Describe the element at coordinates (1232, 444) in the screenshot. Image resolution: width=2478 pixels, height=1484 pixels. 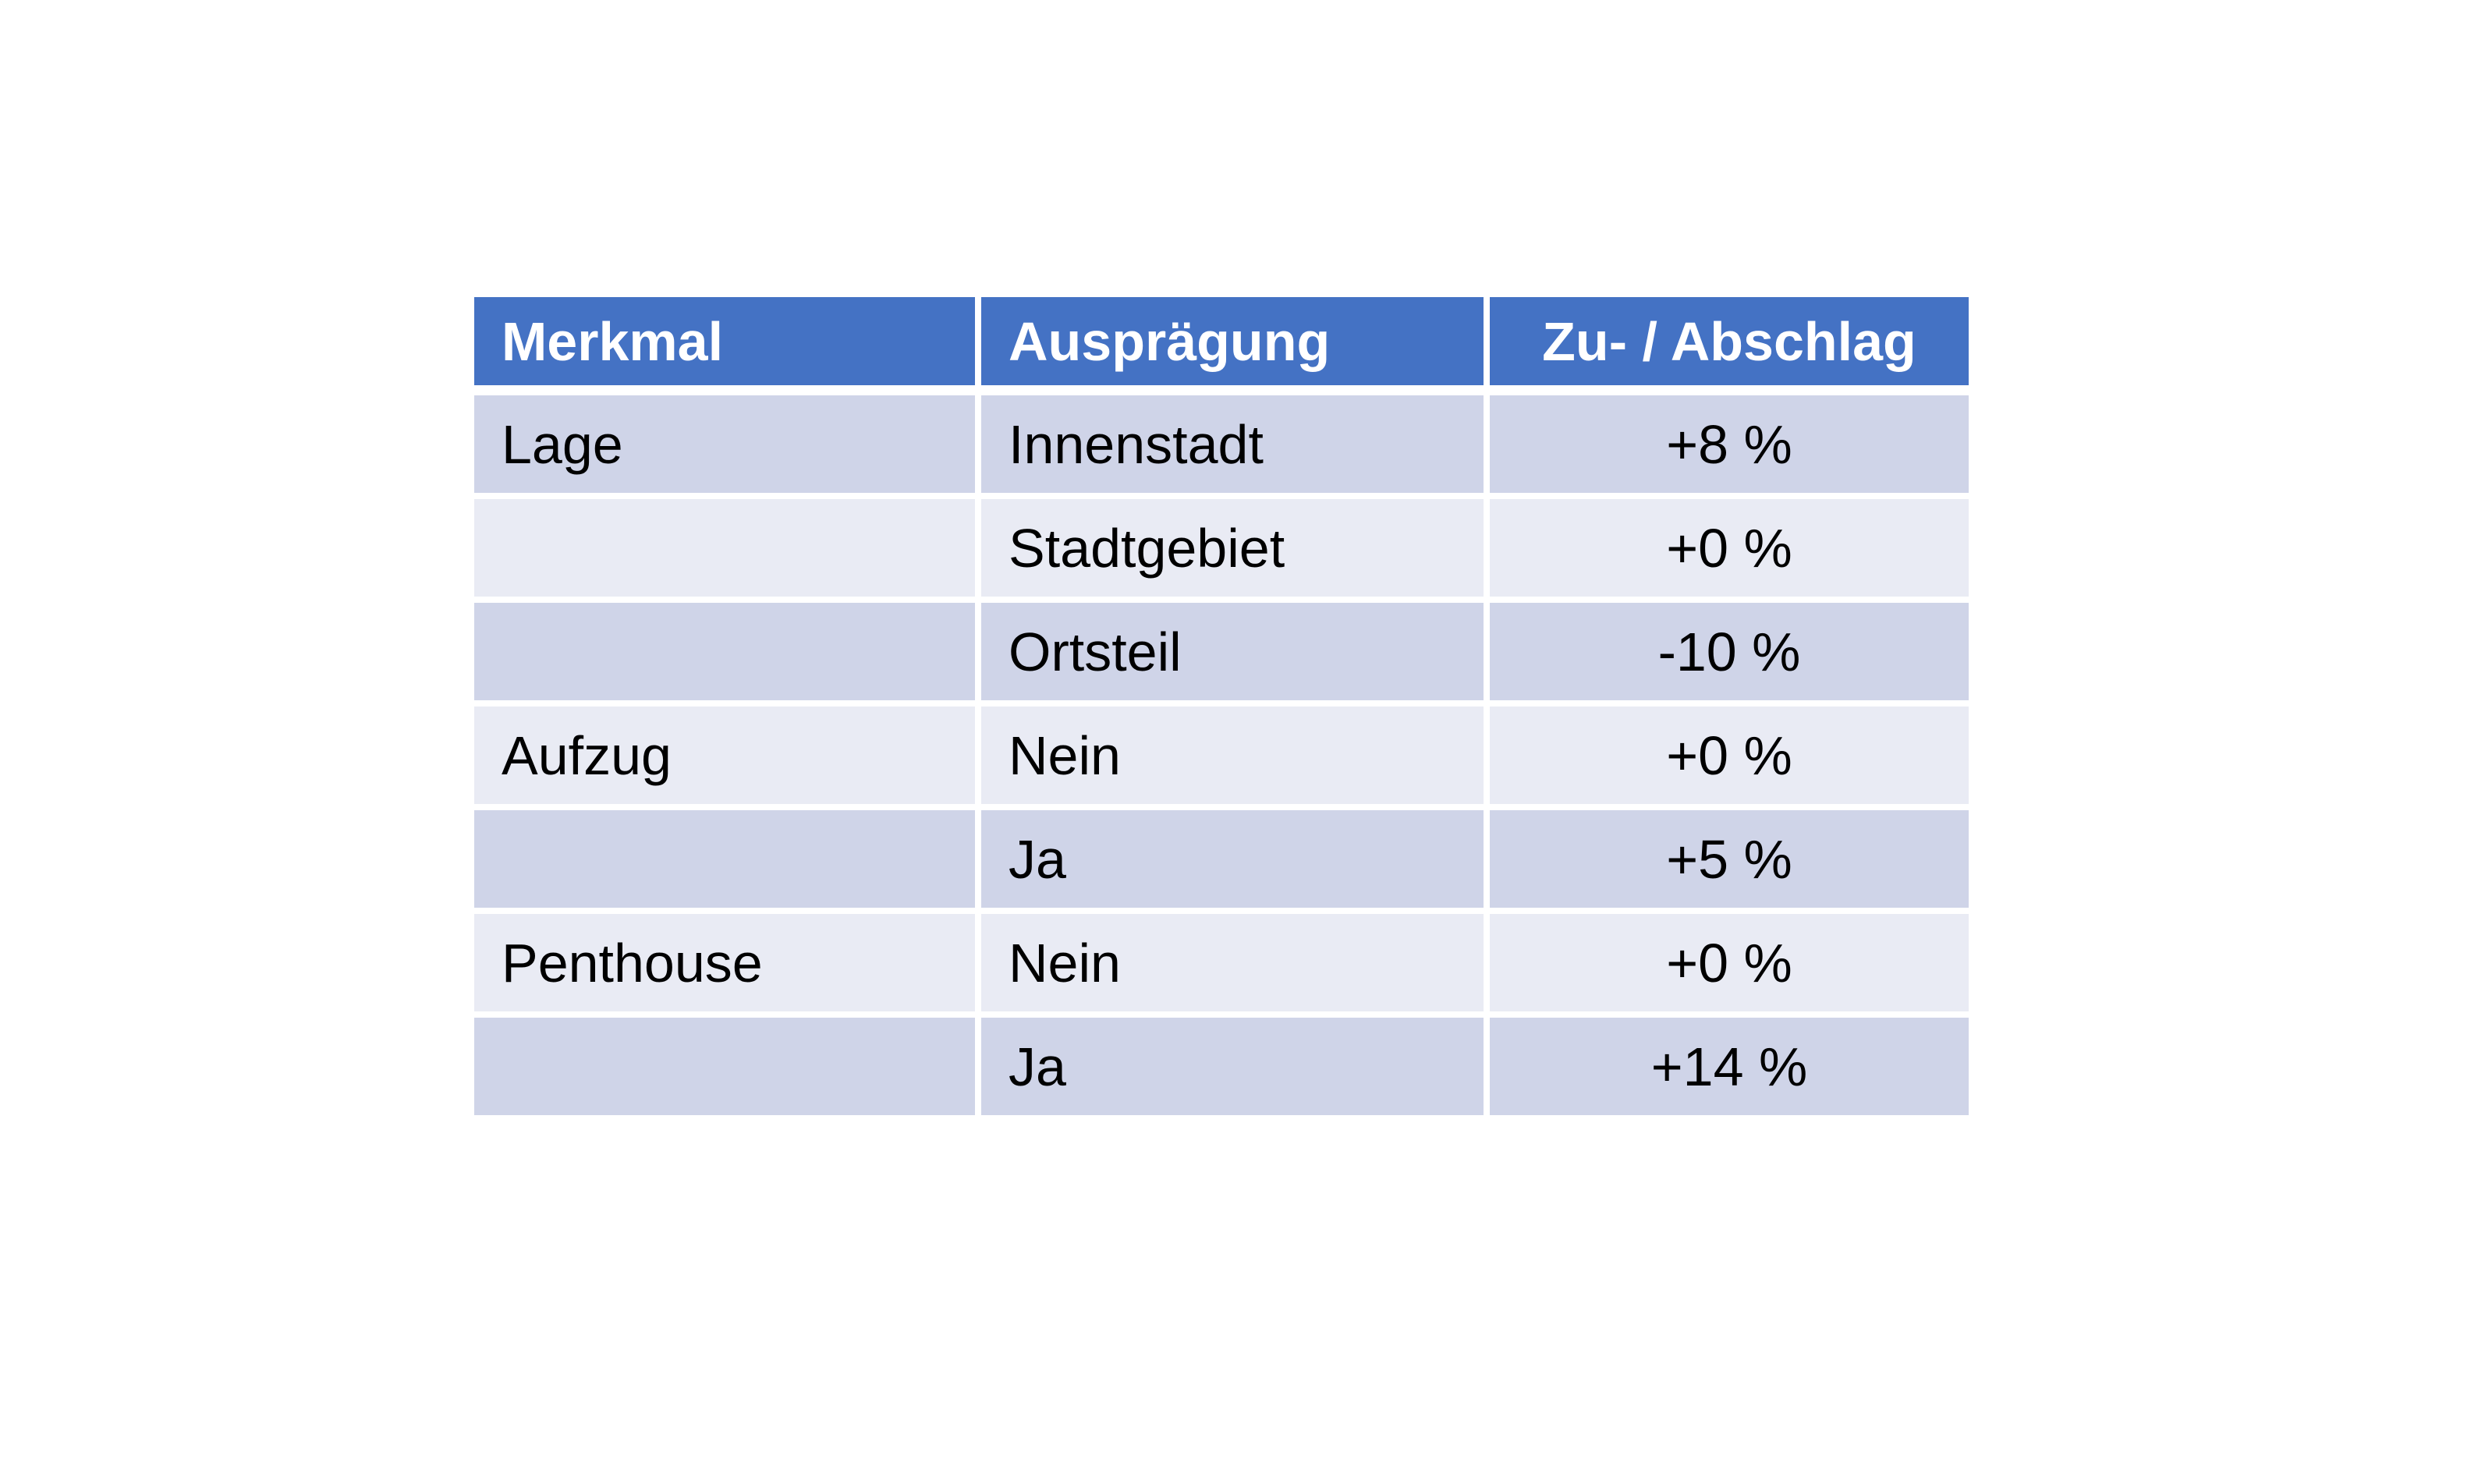
I see `cell-auspraegung: Innenstadt` at that location.